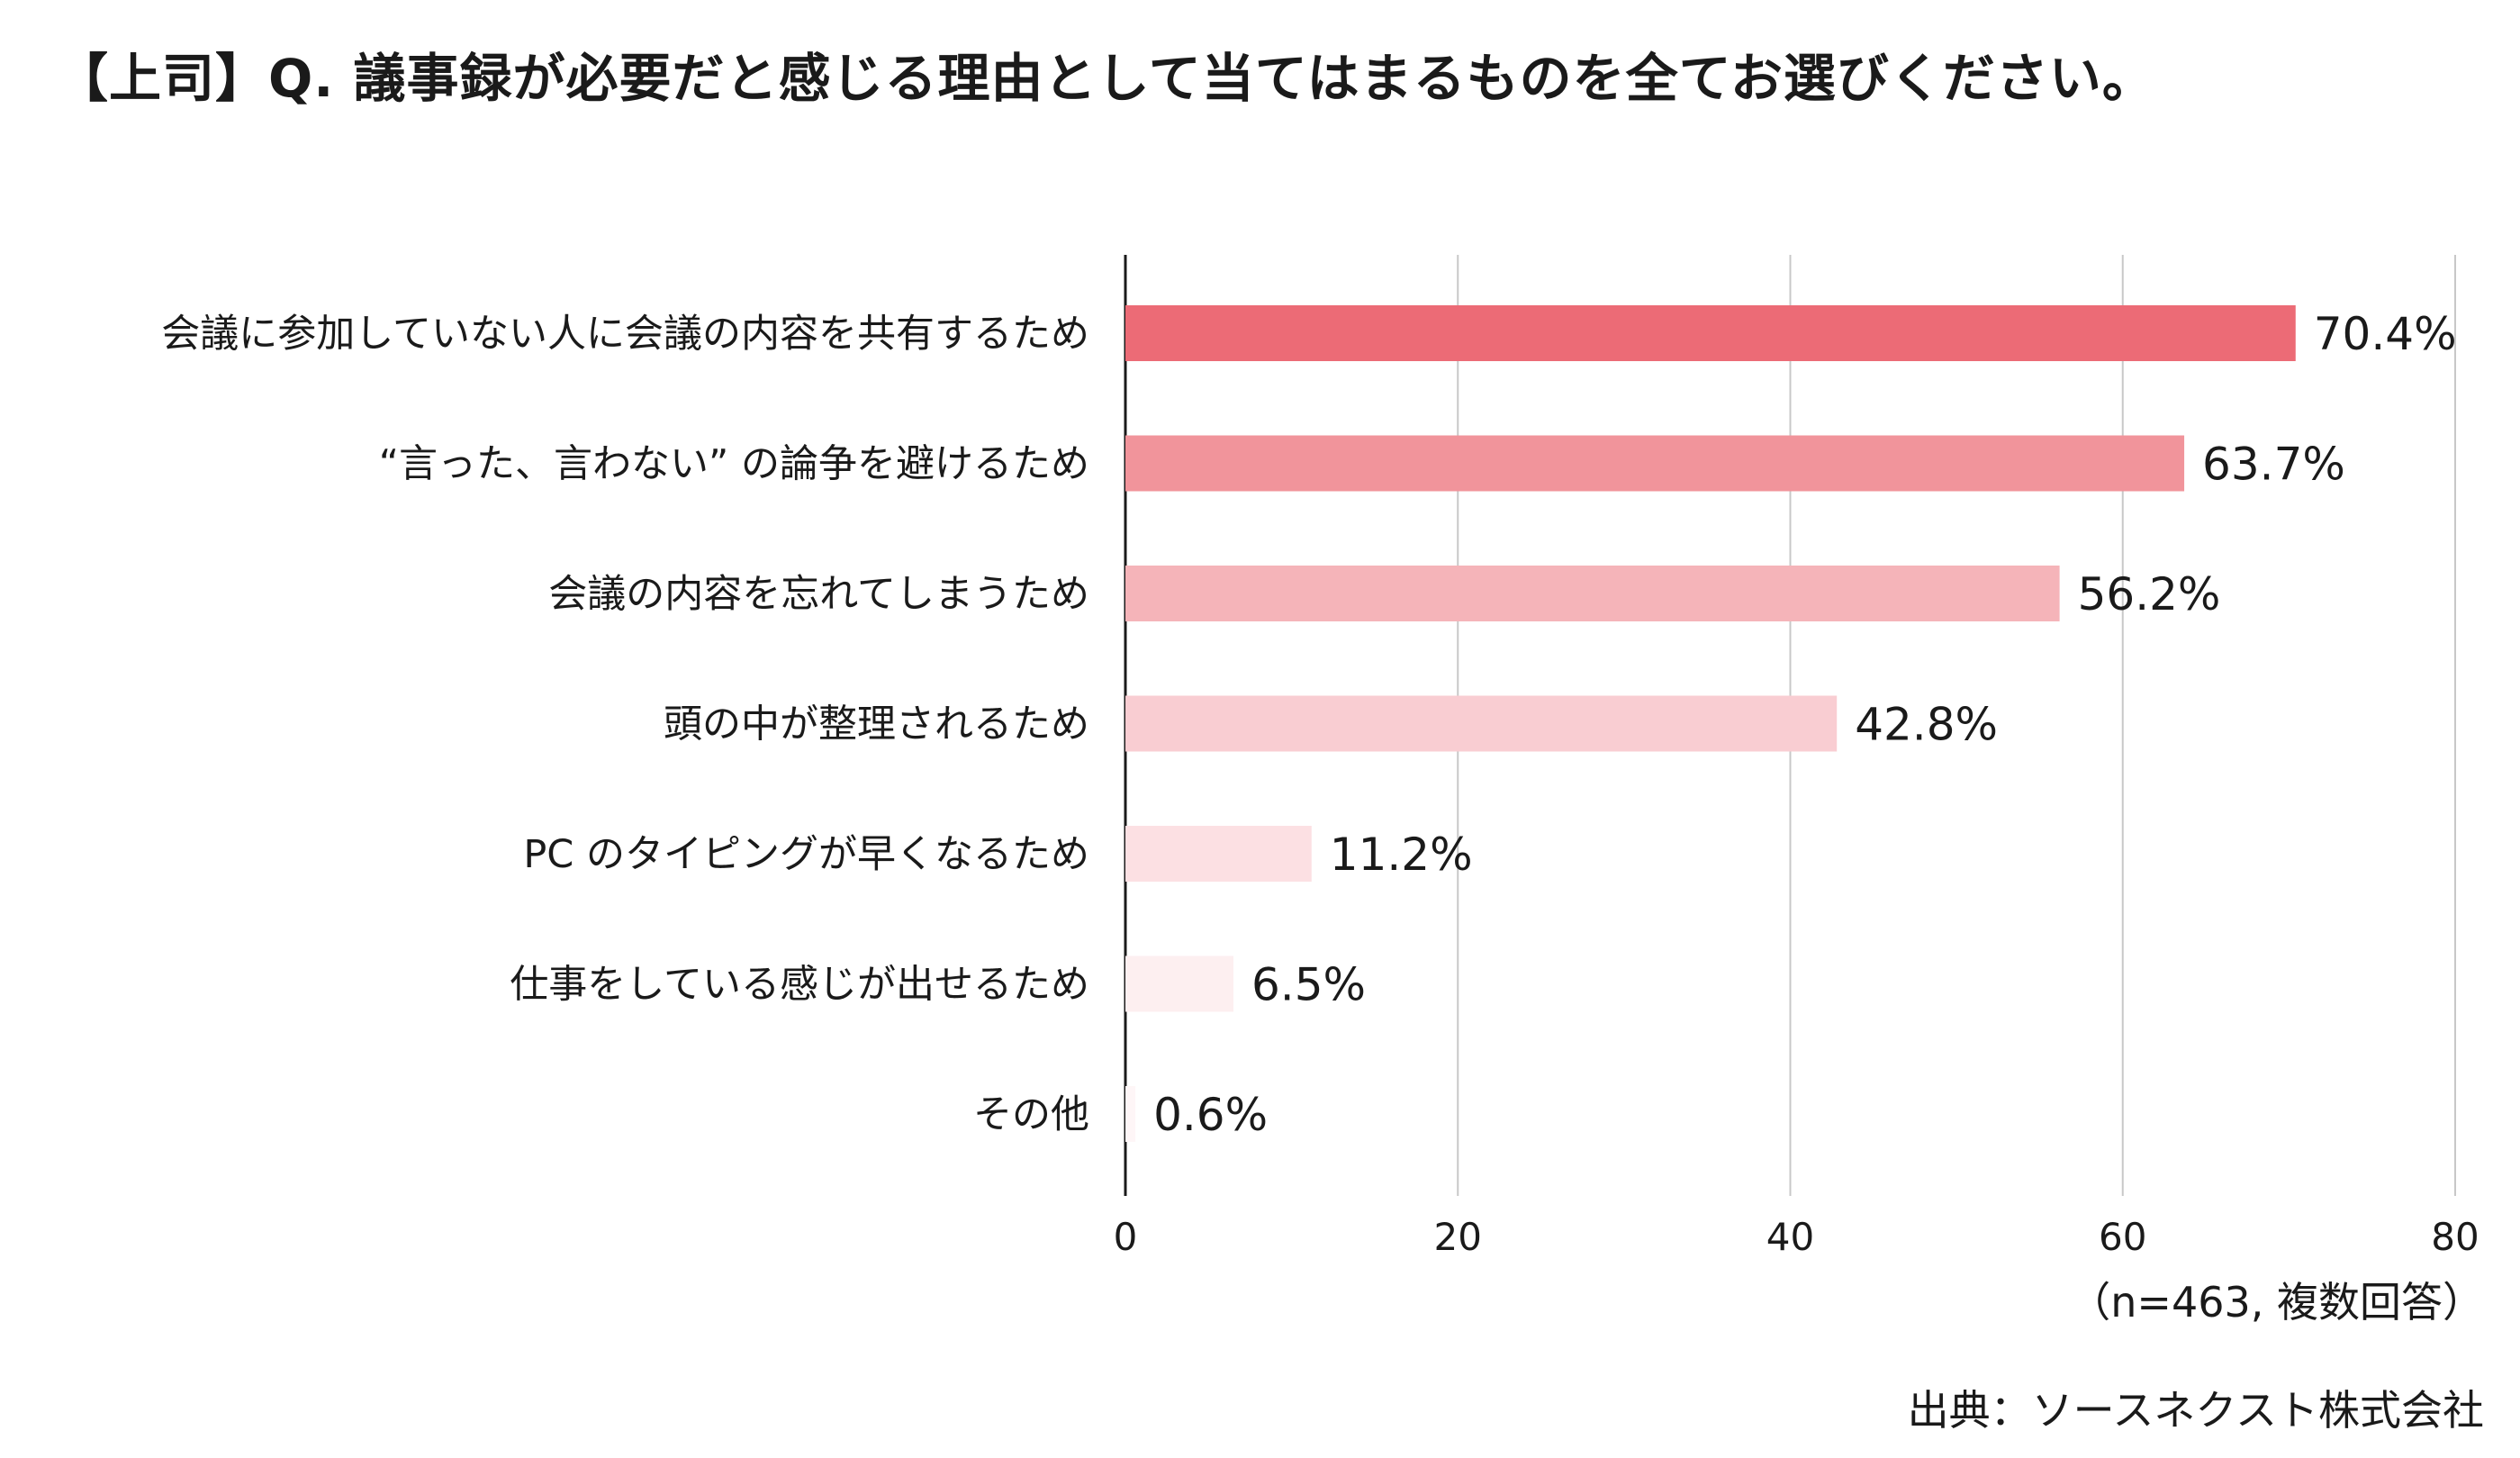 The width and height of the screenshot is (2520, 1458). I want to click on category-label: 仕事をしている感じが出せるため, so click(799, 985).